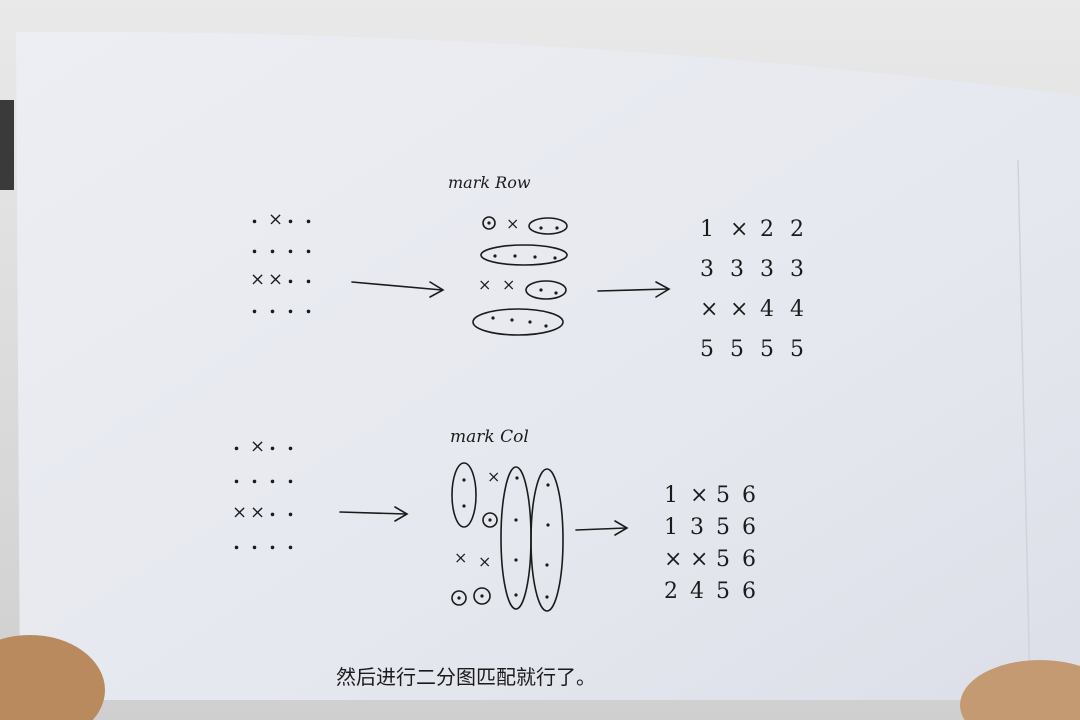 The image size is (1080, 720). Describe the element at coordinates (710, 543) in the screenshot. I see `bottom-result-grid: 1 × 5 61 3 5 6× × 5 62 4 5 6` at that location.